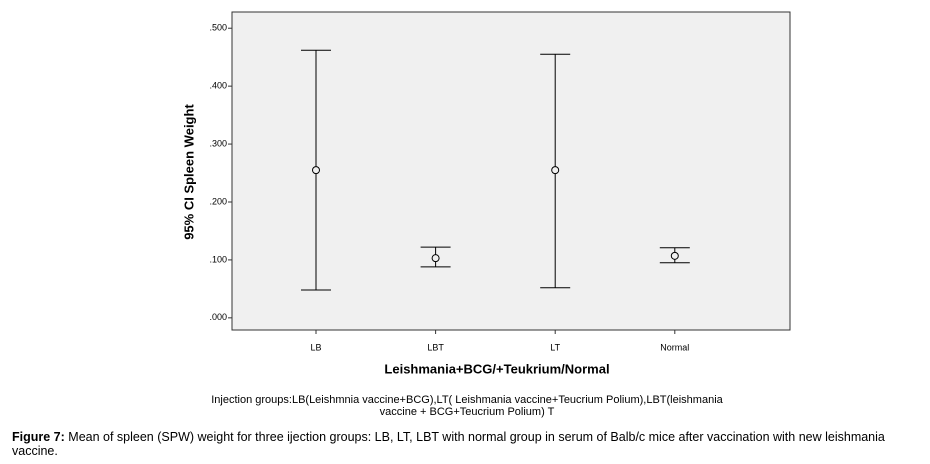 The image size is (930, 464). Describe the element at coordinates (218, 86) in the screenshot. I see `y-tick-label: .400` at that location.